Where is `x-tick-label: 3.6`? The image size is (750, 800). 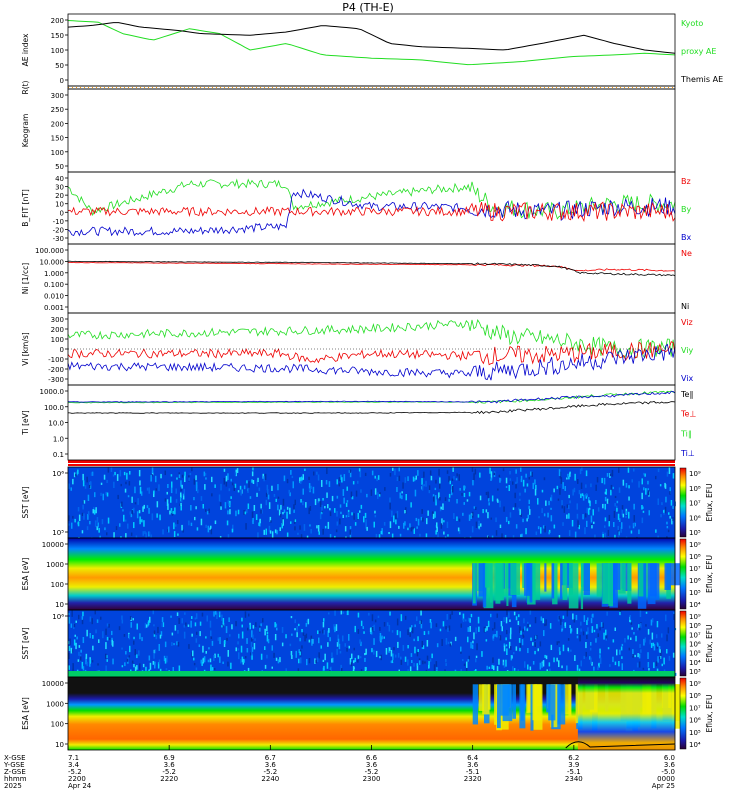 x-tick-label: 3.6 is located at coordinates (170, 765).